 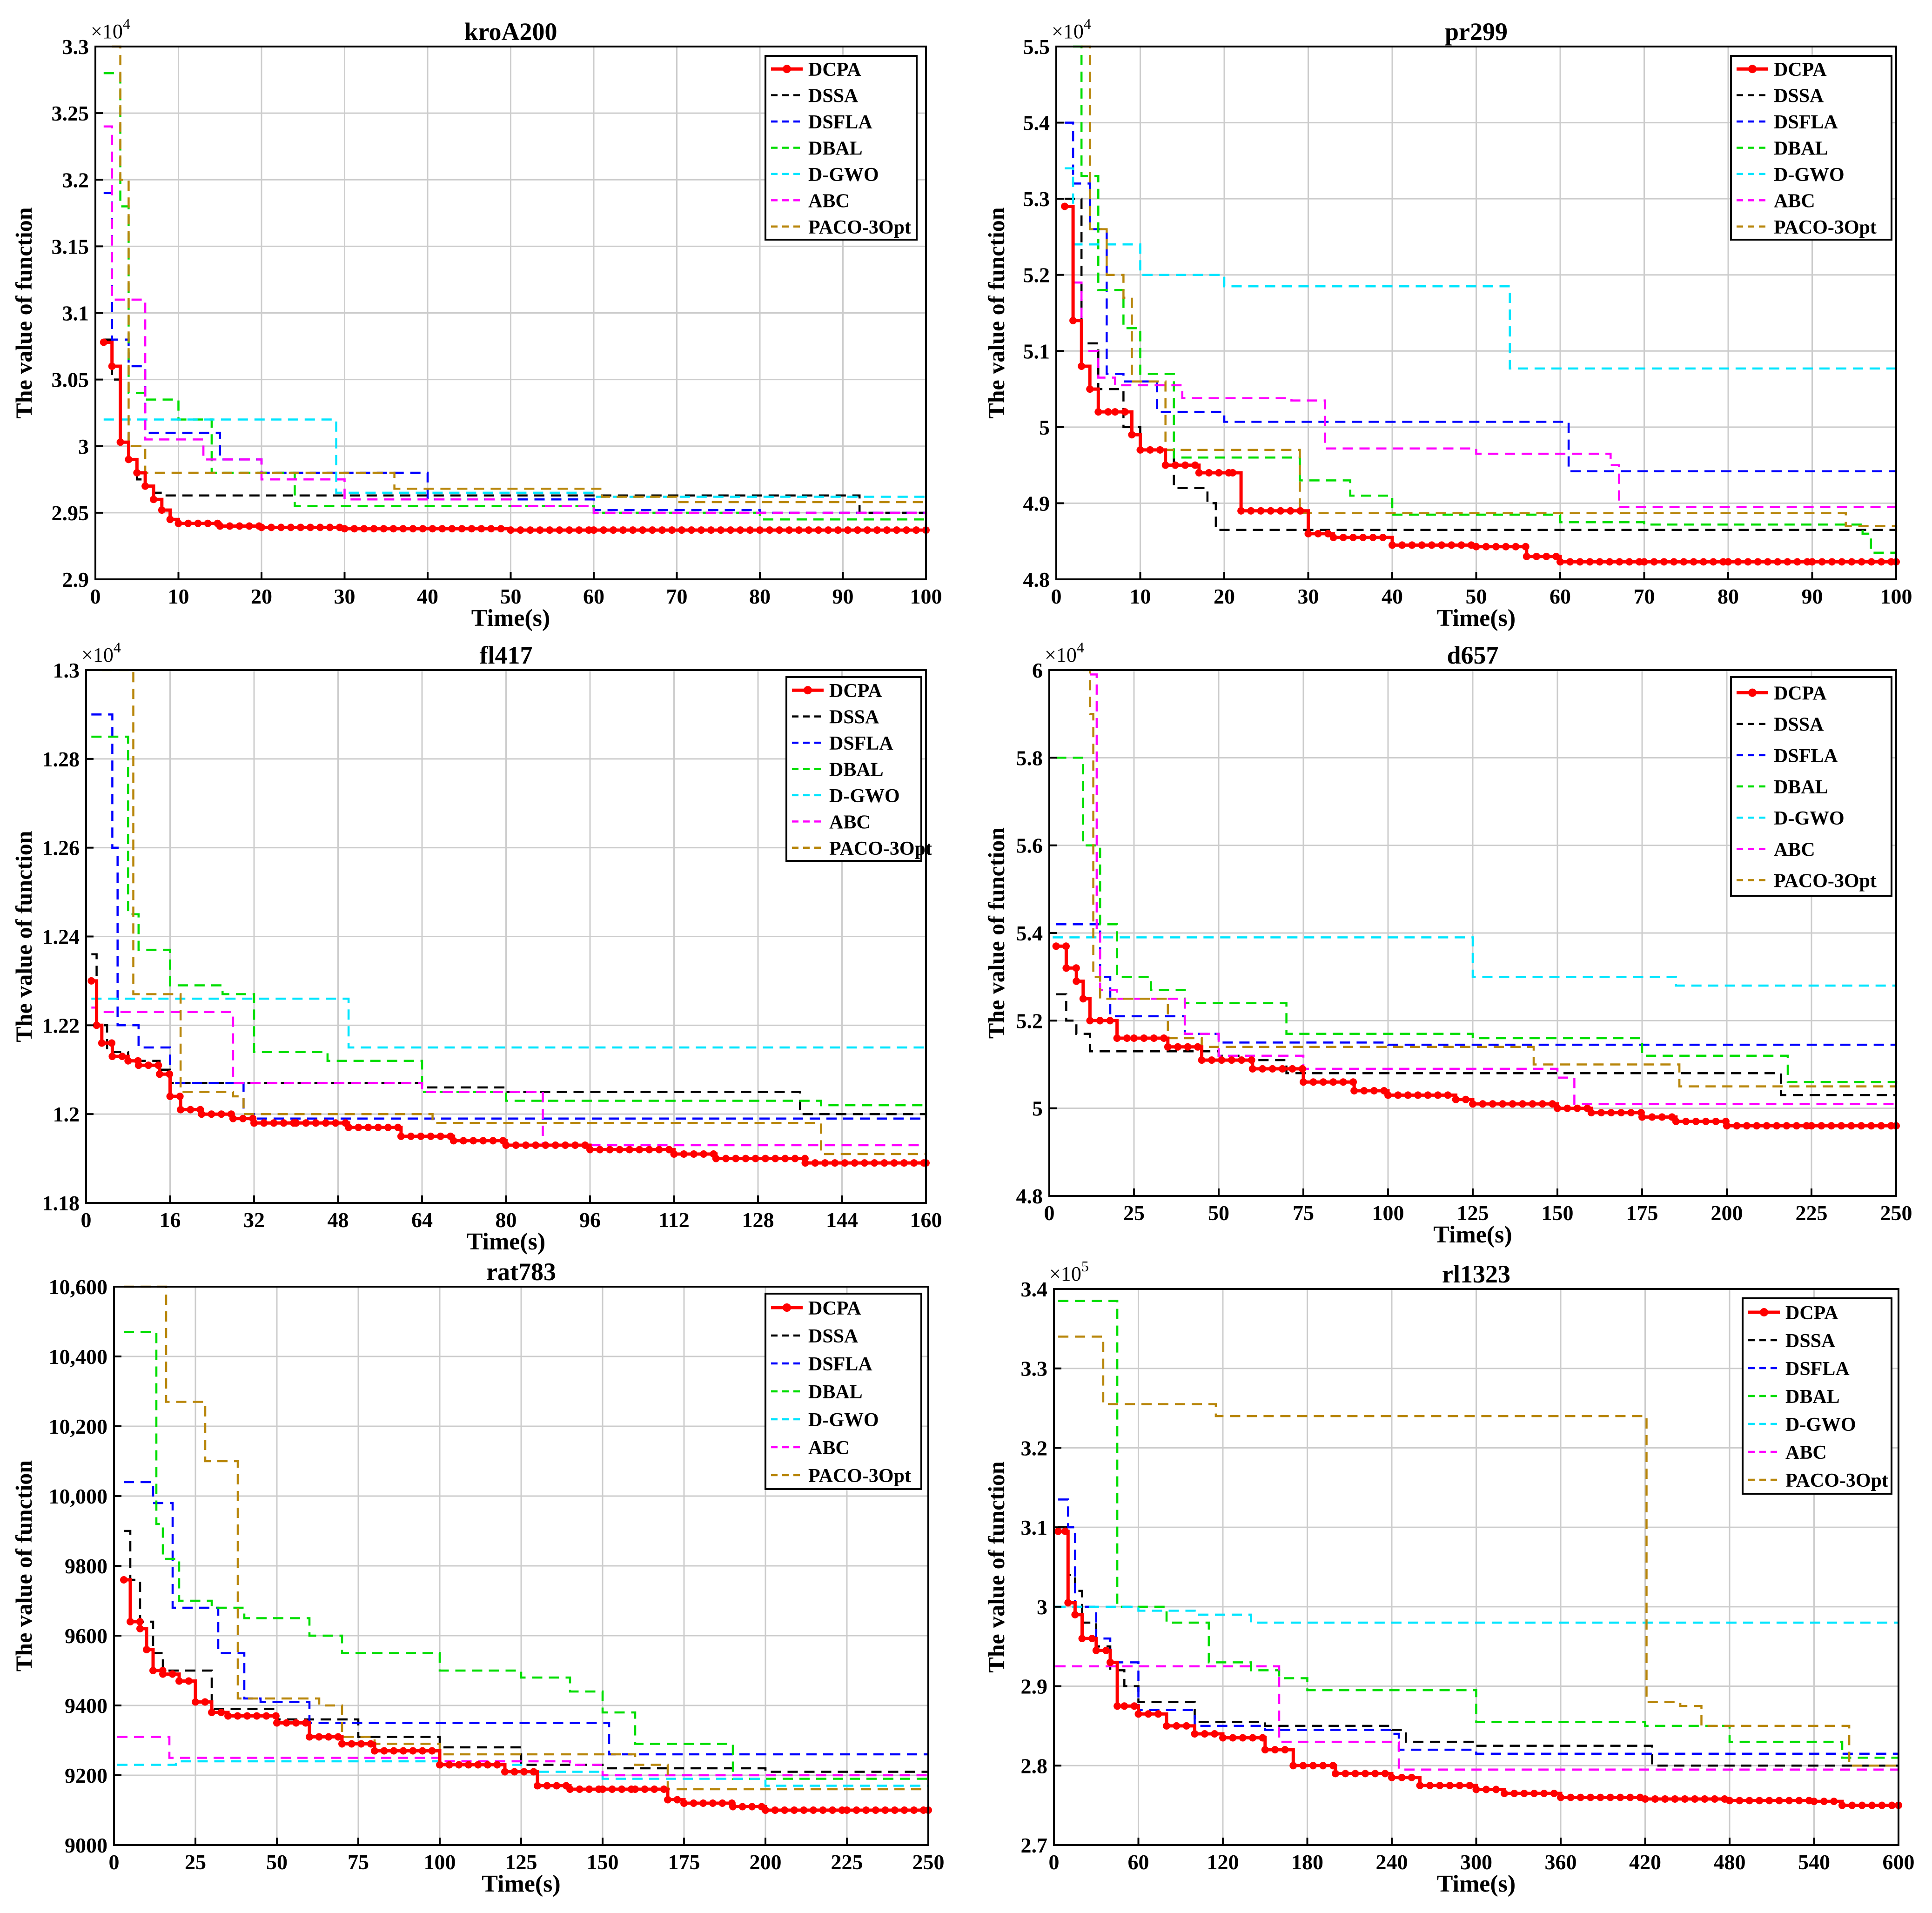 I want to click on legend-label-DBAL: DBAL, so click(x=835, y=149).